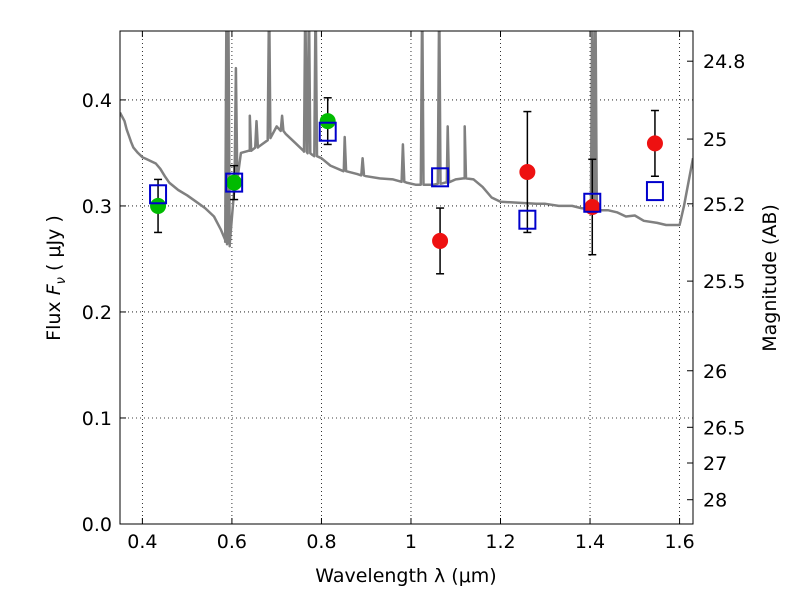 The image size is (800, 600). I want to click on mag-tick-label: 26, so click(715, 372).